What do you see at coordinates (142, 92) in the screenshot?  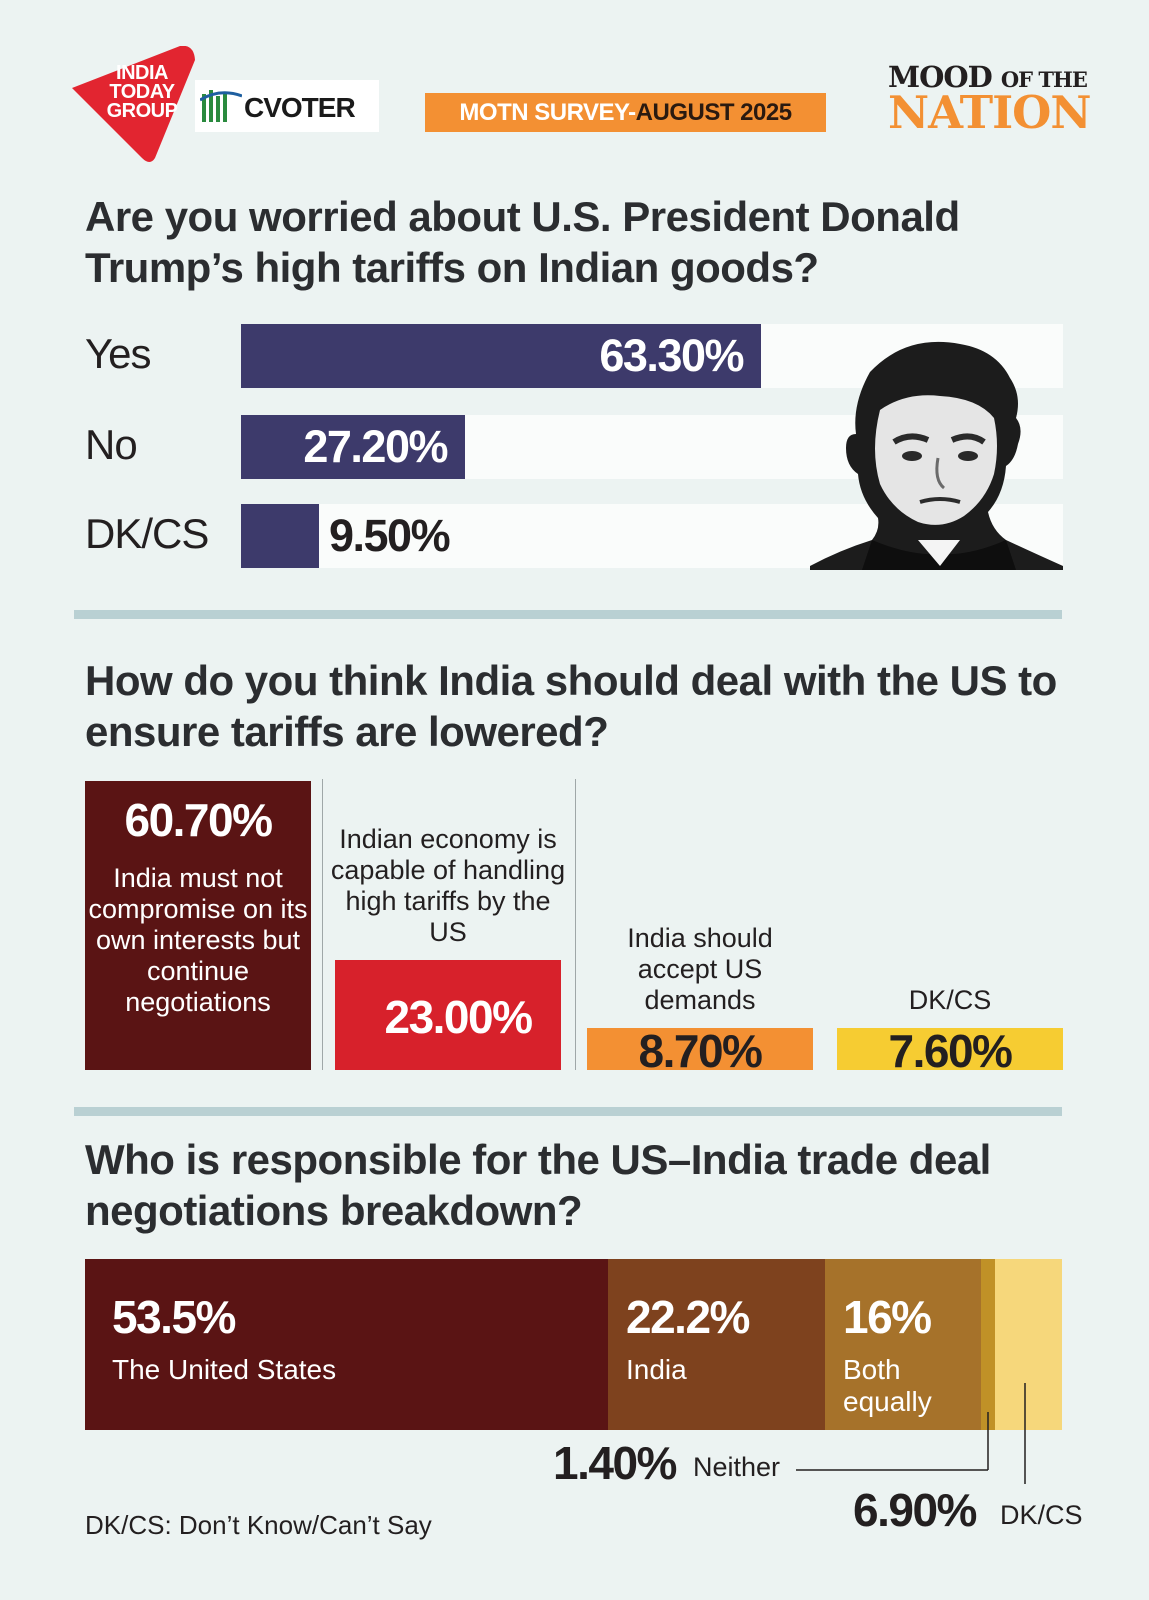 I see `india-today-group-logo-text: INDIA TODAY GROUP` at bounding box center [142, 92].